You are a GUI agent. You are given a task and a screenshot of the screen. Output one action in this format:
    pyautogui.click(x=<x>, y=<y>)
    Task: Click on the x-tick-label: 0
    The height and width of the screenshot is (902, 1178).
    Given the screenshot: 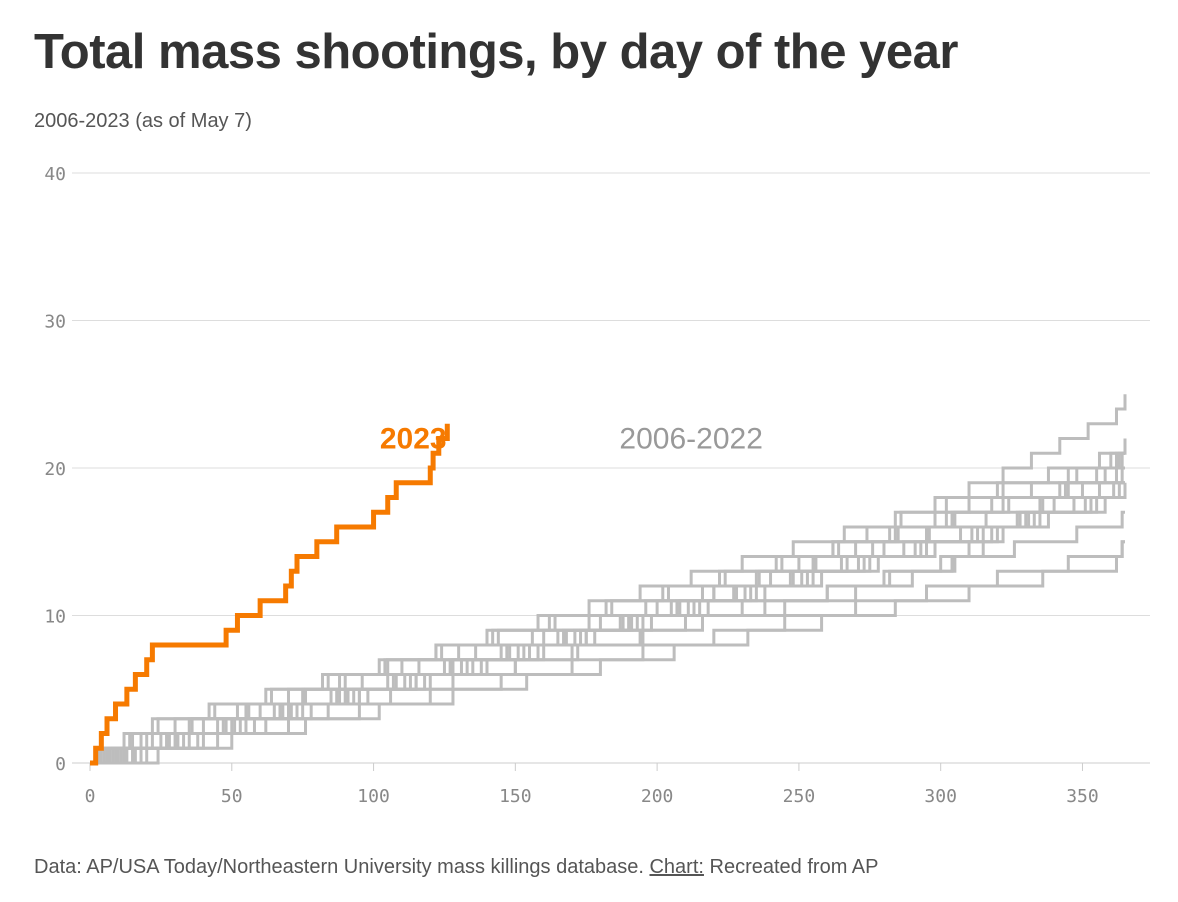 What is the action you would take?
    pyautogui.click(x=90, y=796)
    